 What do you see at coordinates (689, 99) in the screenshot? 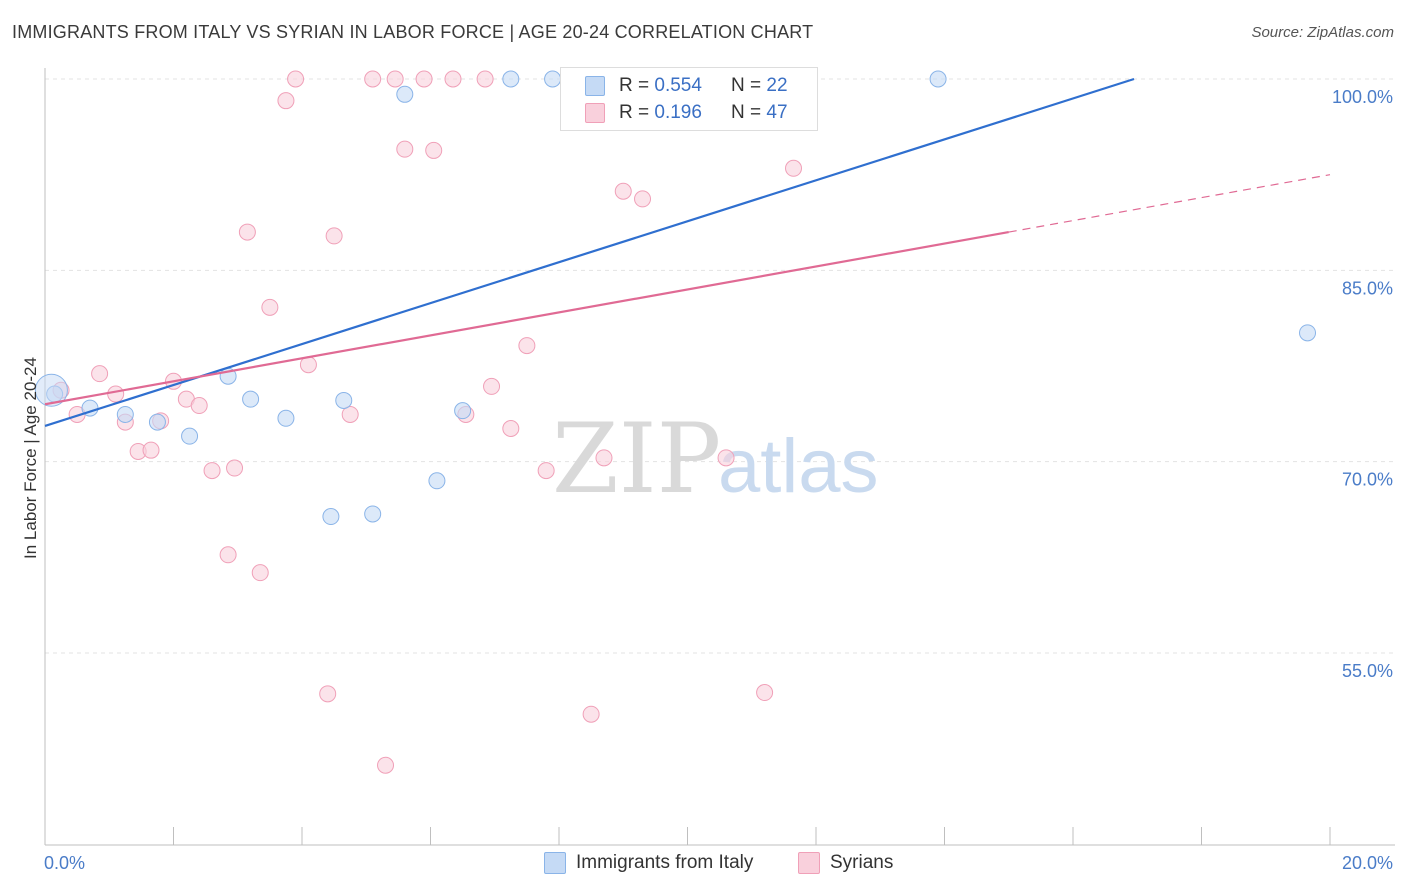
I see `correlation-legend: R = 0.554 N = 22 R = 0.196 N = 47` at bounding box center [689, 99].